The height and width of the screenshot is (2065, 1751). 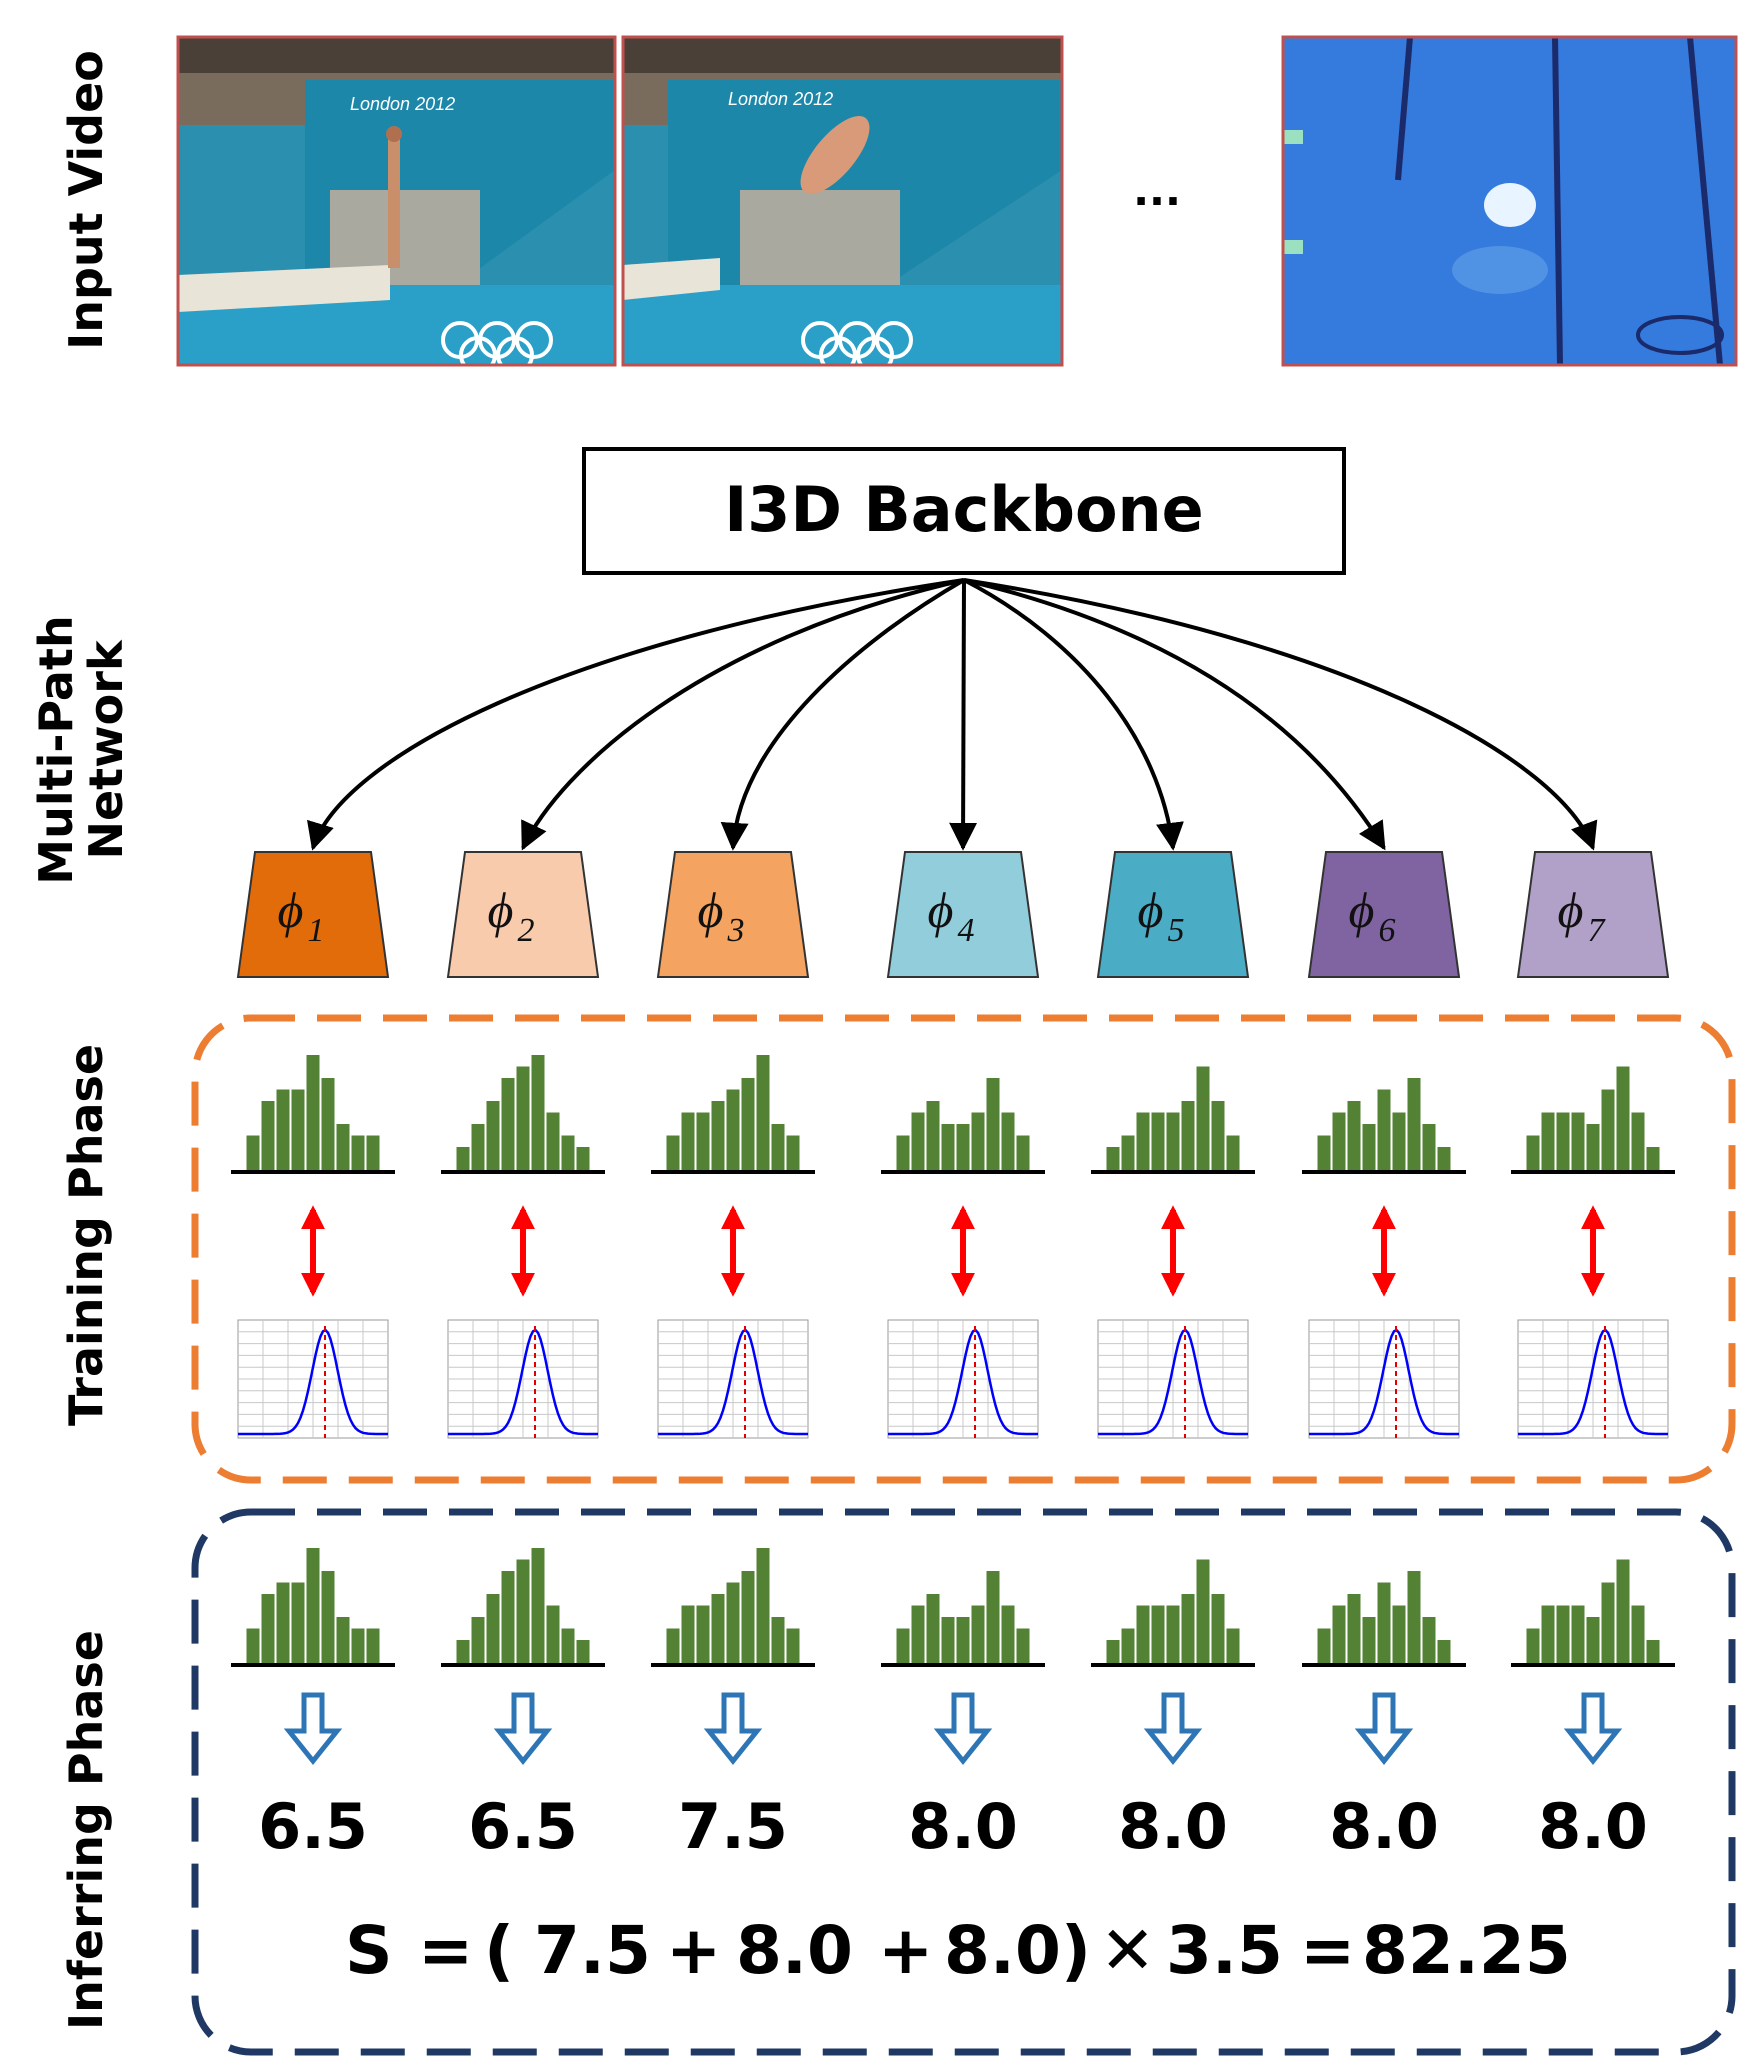 I want to click on formula-term-1: 7.5, so click(x=592, y=1950).